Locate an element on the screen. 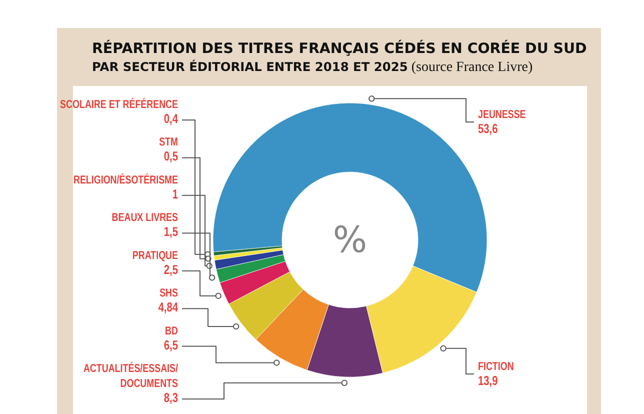  data-label: 8,3 is located at coordinates (171, 398).